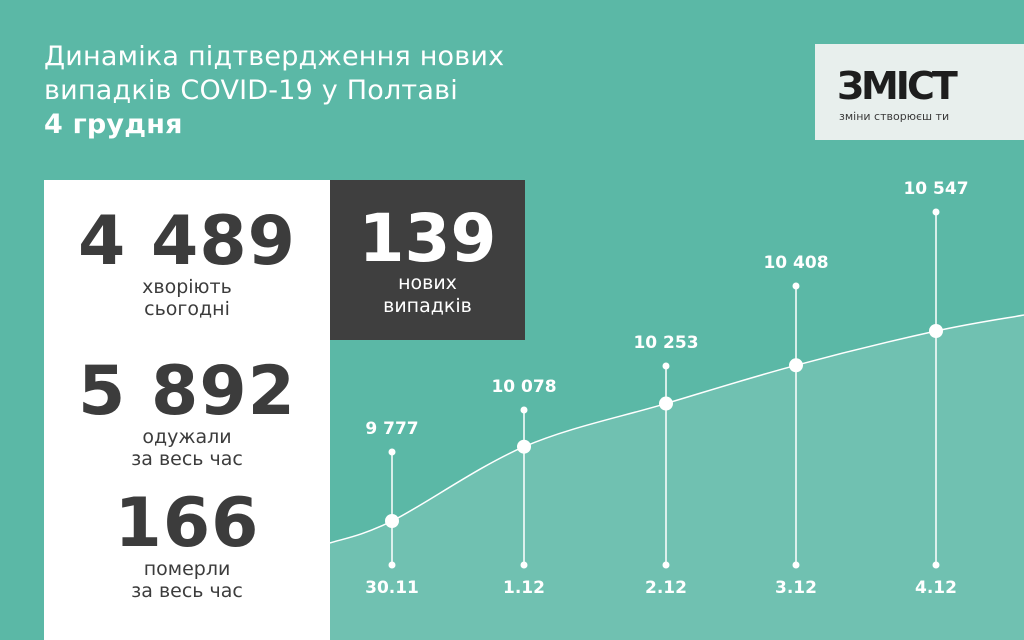  Describe the element at coordinates (187, 591) in the screenshot. I see `stat-died-label-2: за весь час` at that location.